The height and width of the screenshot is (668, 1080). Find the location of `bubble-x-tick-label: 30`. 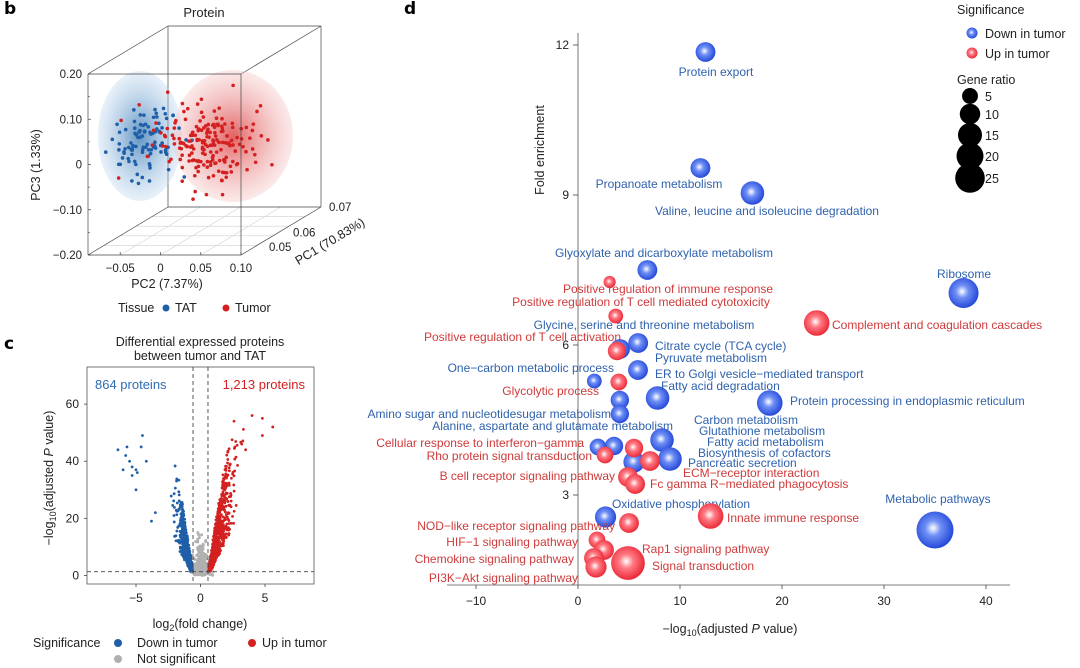

bubble-x-tick-label: 30 is located at coordinates (884, 601).